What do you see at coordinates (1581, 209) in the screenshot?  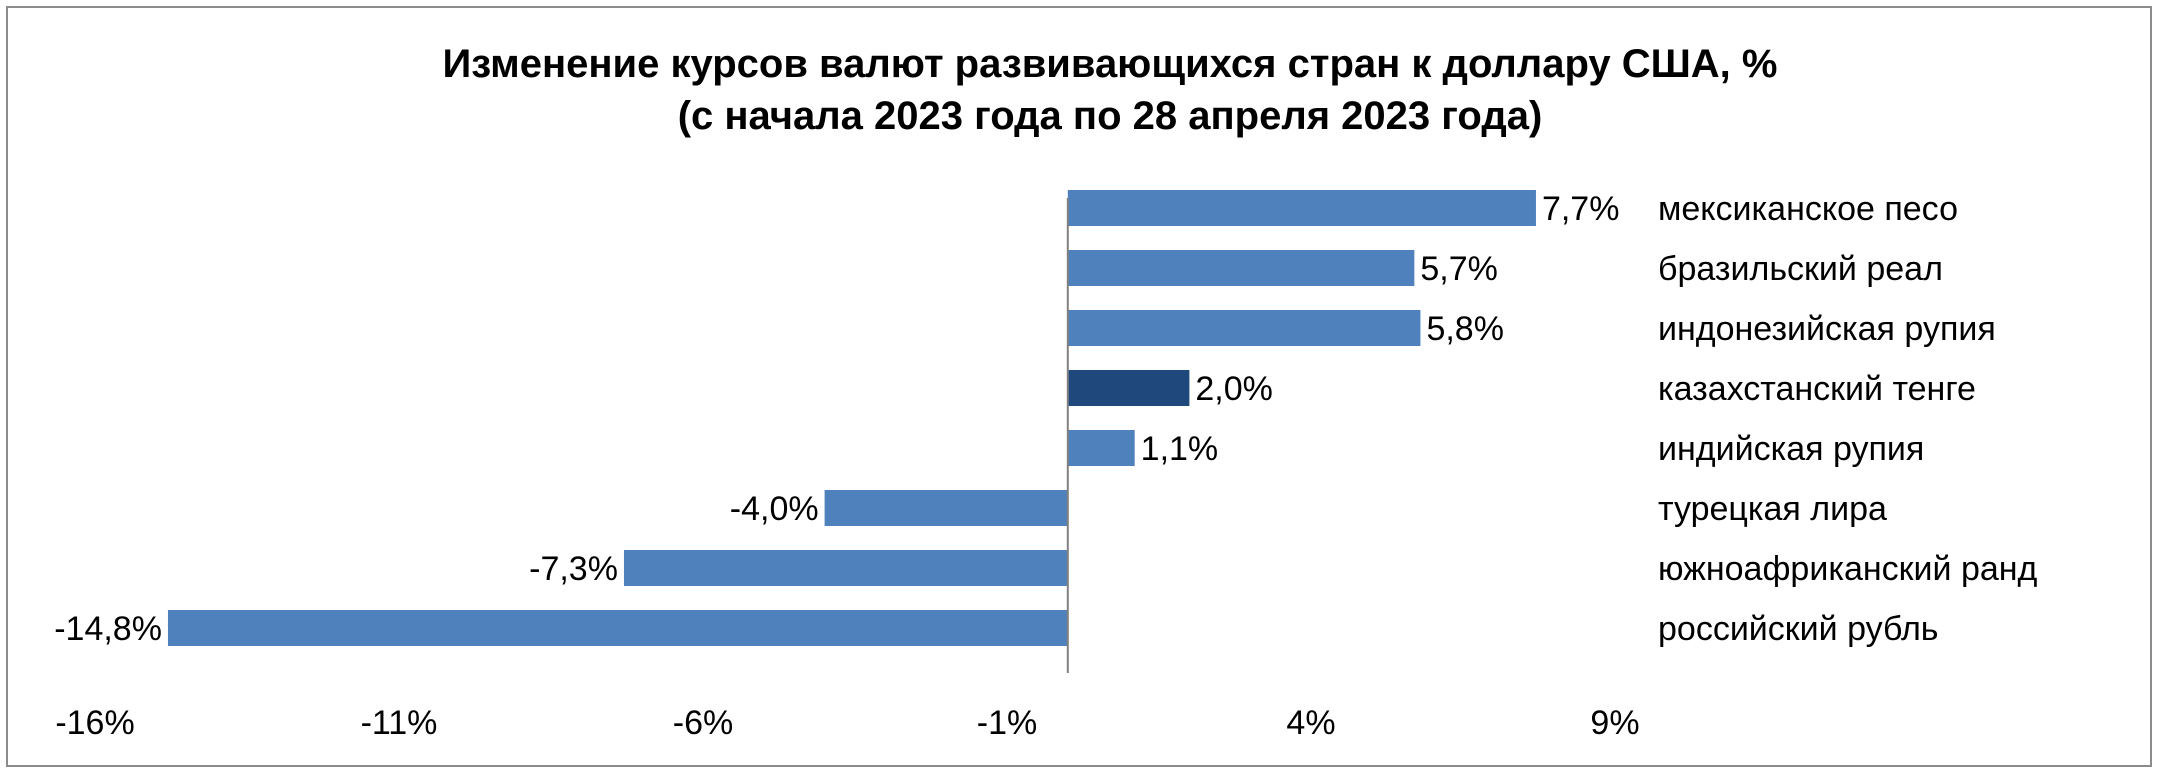 I see `data-label-0: 7,7%` at bounding box center [1581, 209].